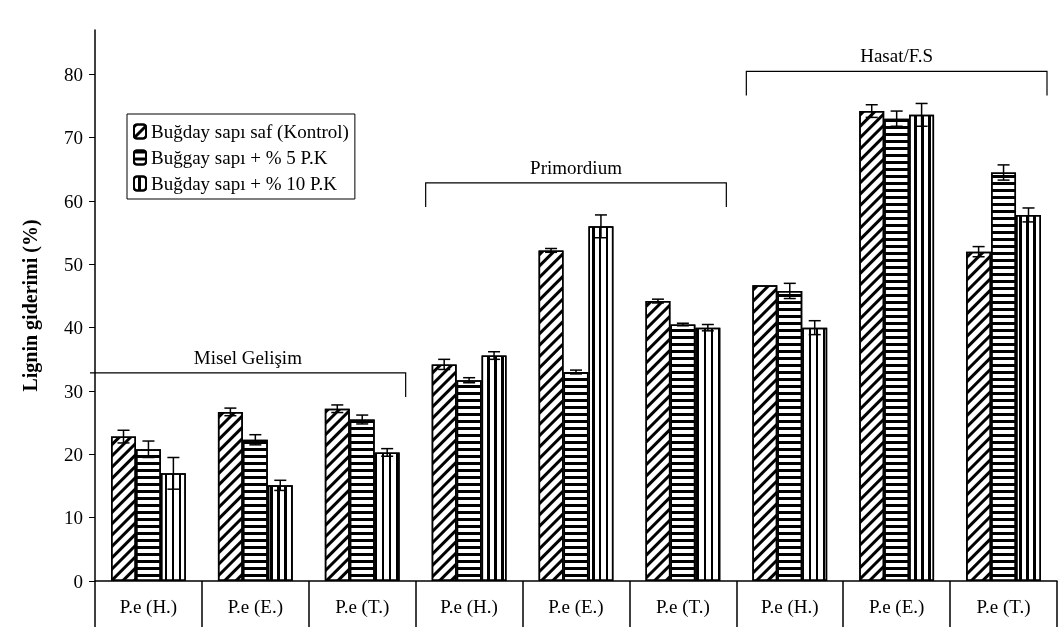 Image resolution: width=1063 pixels, height=630 pixels. Describe the element at coordinates (73, 328) in the screenshot. I see `y-tick-label: 40` at that location.